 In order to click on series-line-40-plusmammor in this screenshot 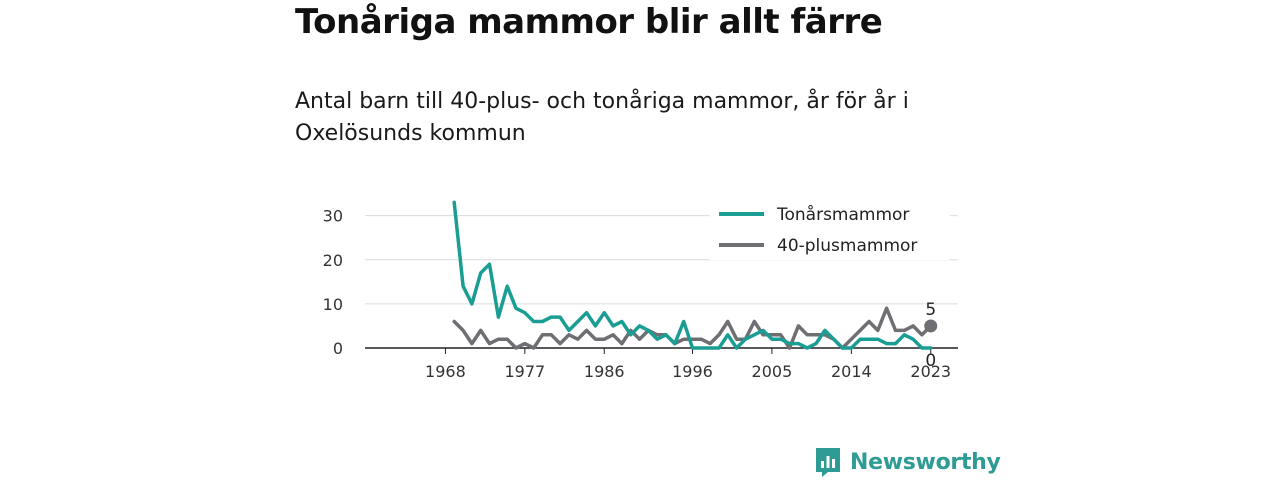, I will do `click(692, 328)`.